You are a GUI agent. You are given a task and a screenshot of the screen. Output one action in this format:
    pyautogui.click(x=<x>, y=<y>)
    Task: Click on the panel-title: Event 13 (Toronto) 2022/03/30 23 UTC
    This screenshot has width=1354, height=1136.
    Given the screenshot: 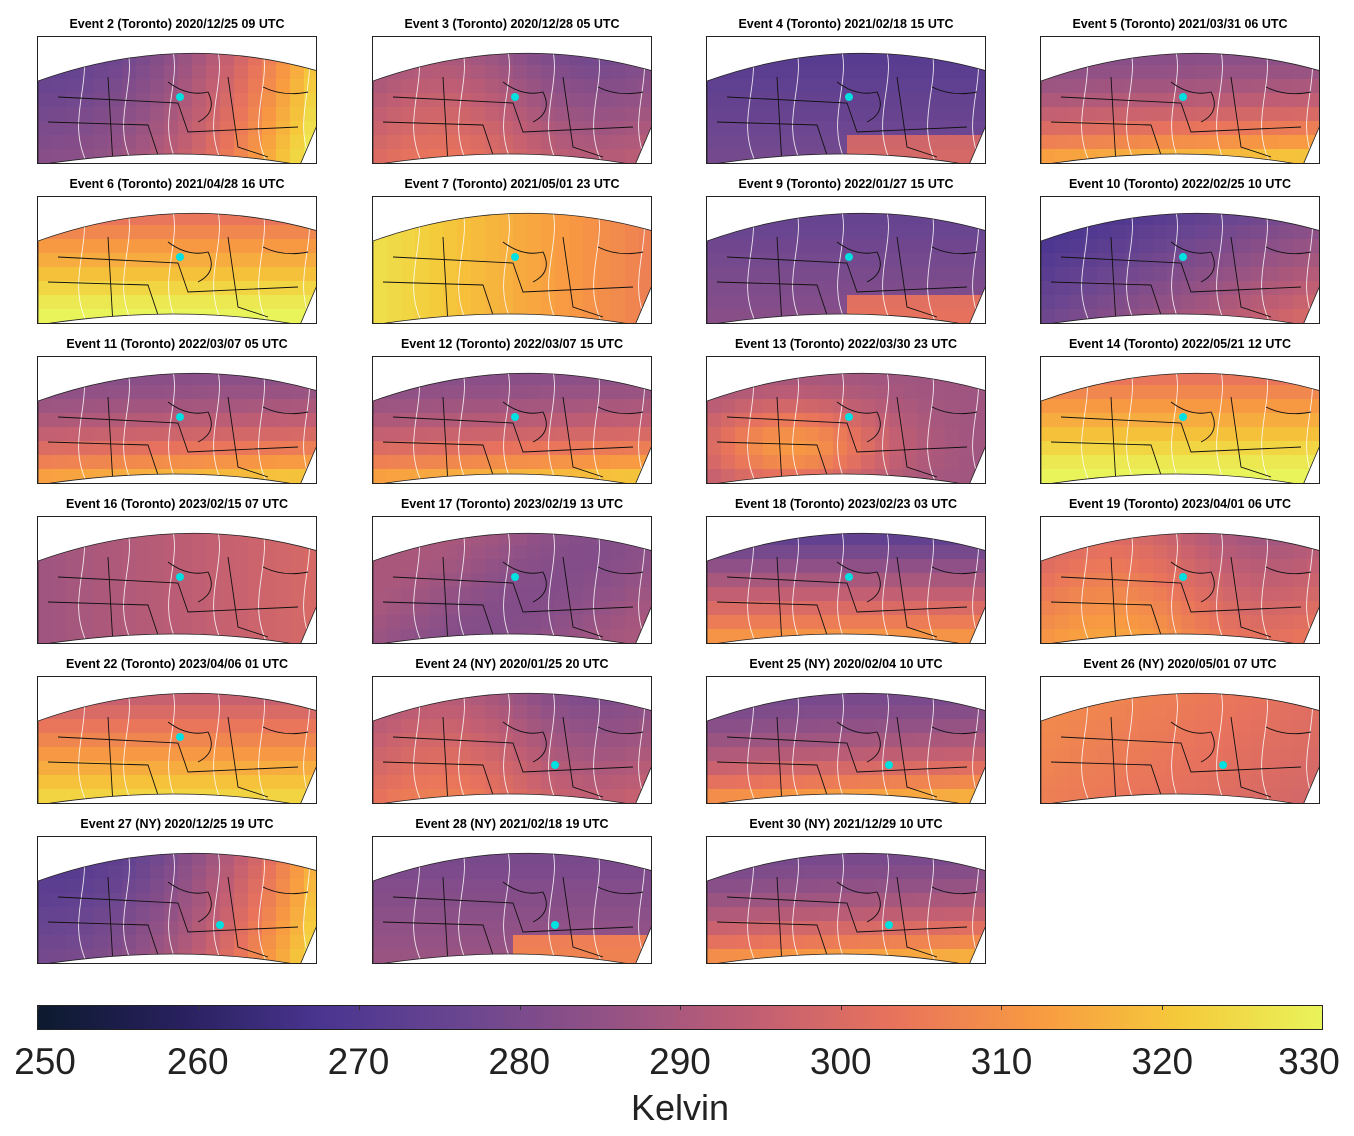 What is the action you would take?
    pyautogui.click(x=846, y=344)
    